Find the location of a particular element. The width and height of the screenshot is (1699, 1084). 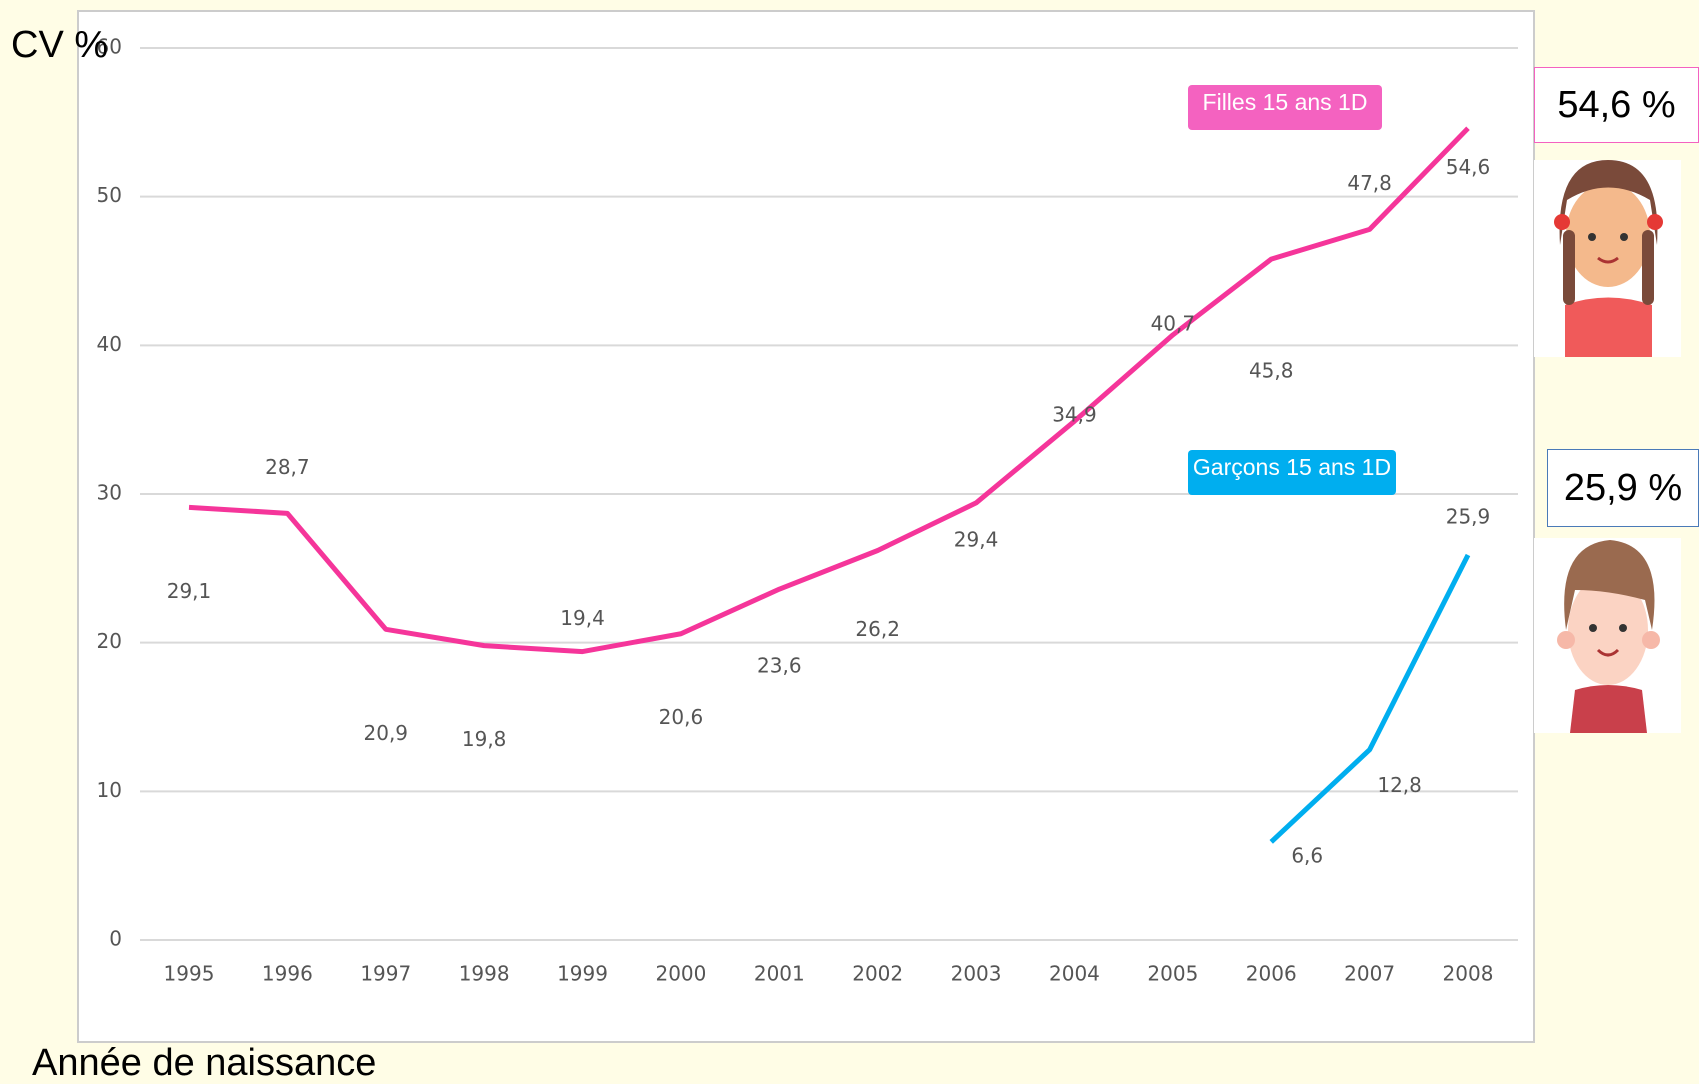

x-tick-label: 2002 is located at coordinates (877, 974).